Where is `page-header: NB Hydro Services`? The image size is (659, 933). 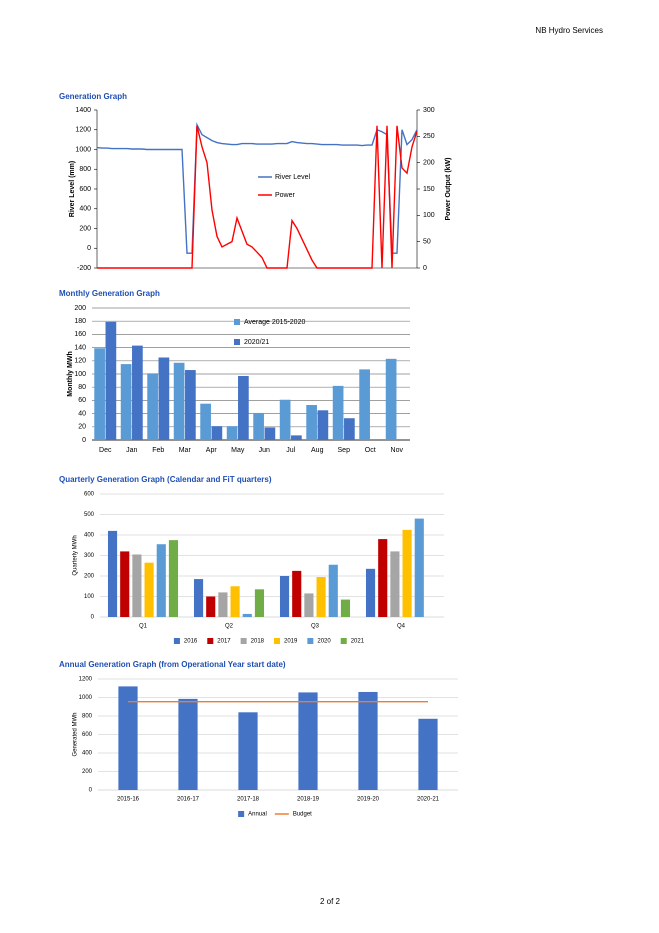 page-header: NB Hydro Services is located at coordinates (569, 30).